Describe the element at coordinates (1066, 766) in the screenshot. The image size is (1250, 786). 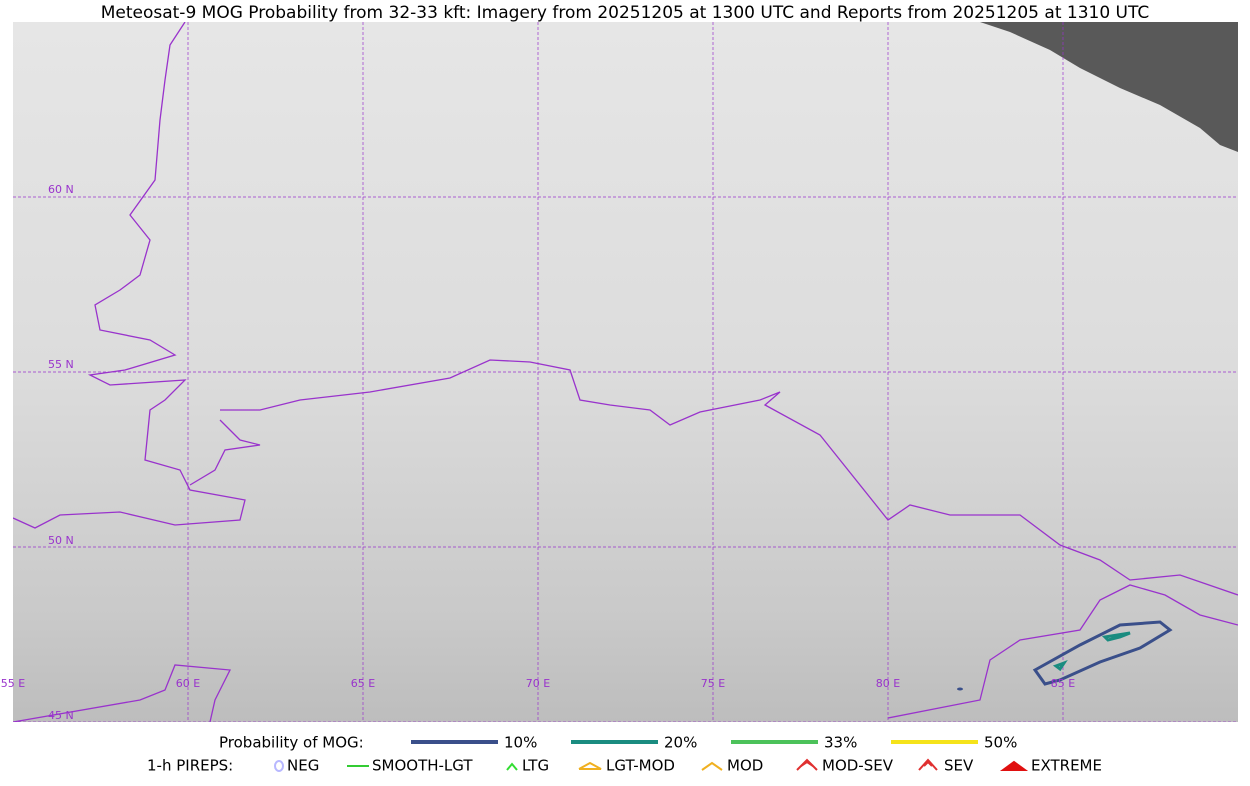
I see `legend-label: EXTREME` at that location.